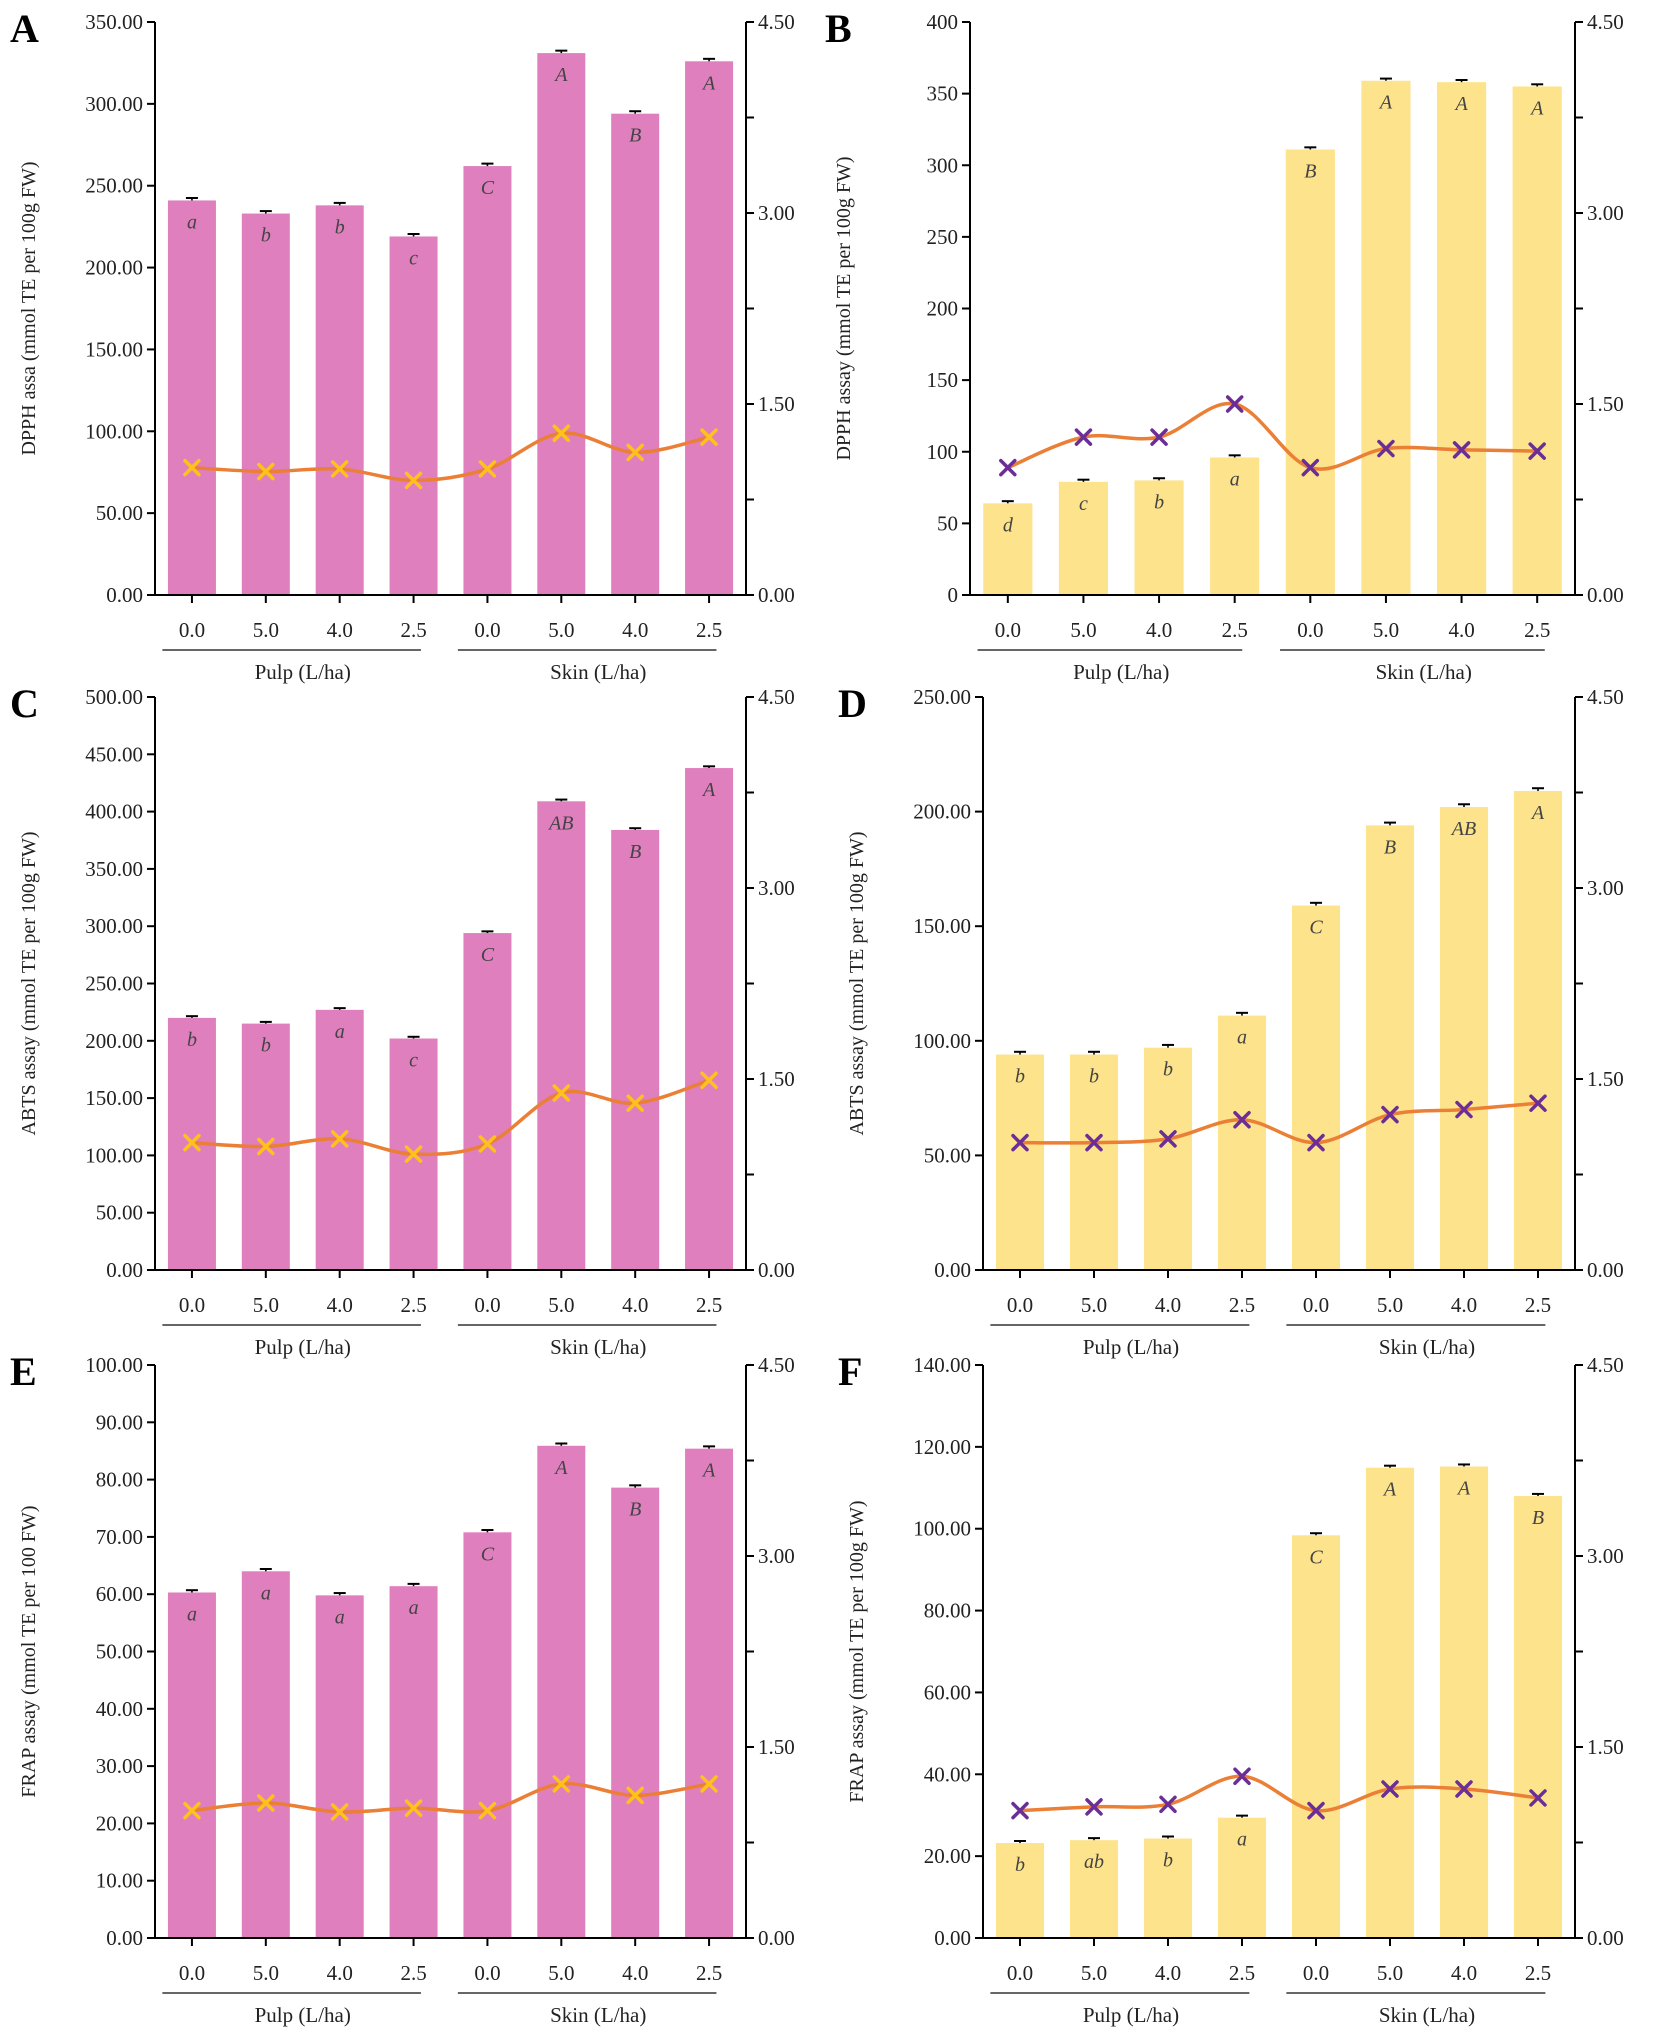 The width and height of the screenshot is (1654, 2041). Describe the element at coordinates (124, 1270) in the screenshot. I see `y-tick-label-c-0: 0.00` at that location.